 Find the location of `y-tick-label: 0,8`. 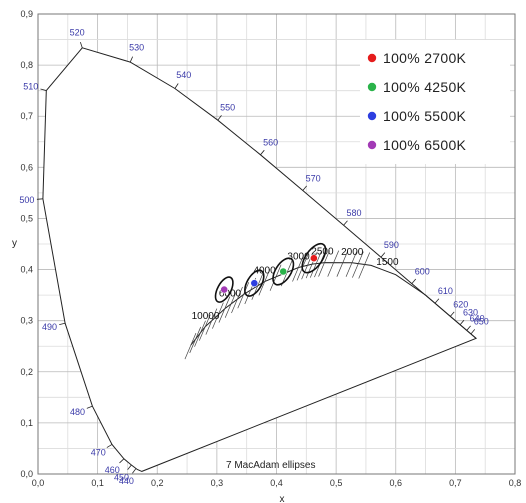

y-tick-label: 0,8 is located at coordinates (26, 65).